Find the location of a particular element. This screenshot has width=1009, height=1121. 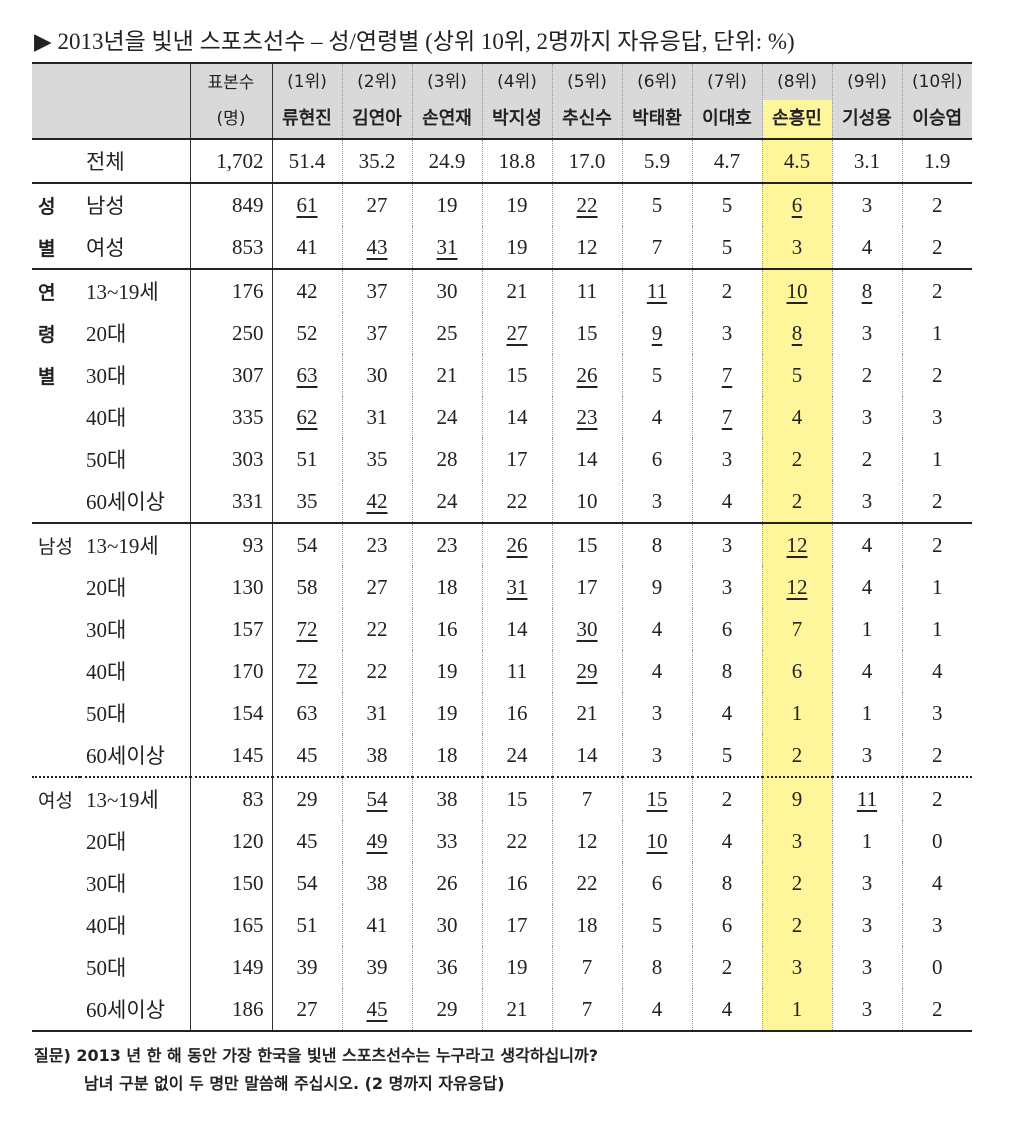

table-row: 남성 13~19세 93 54 23 23 26 15 8 3 12 4 2 is located at coordinates (502, 544).